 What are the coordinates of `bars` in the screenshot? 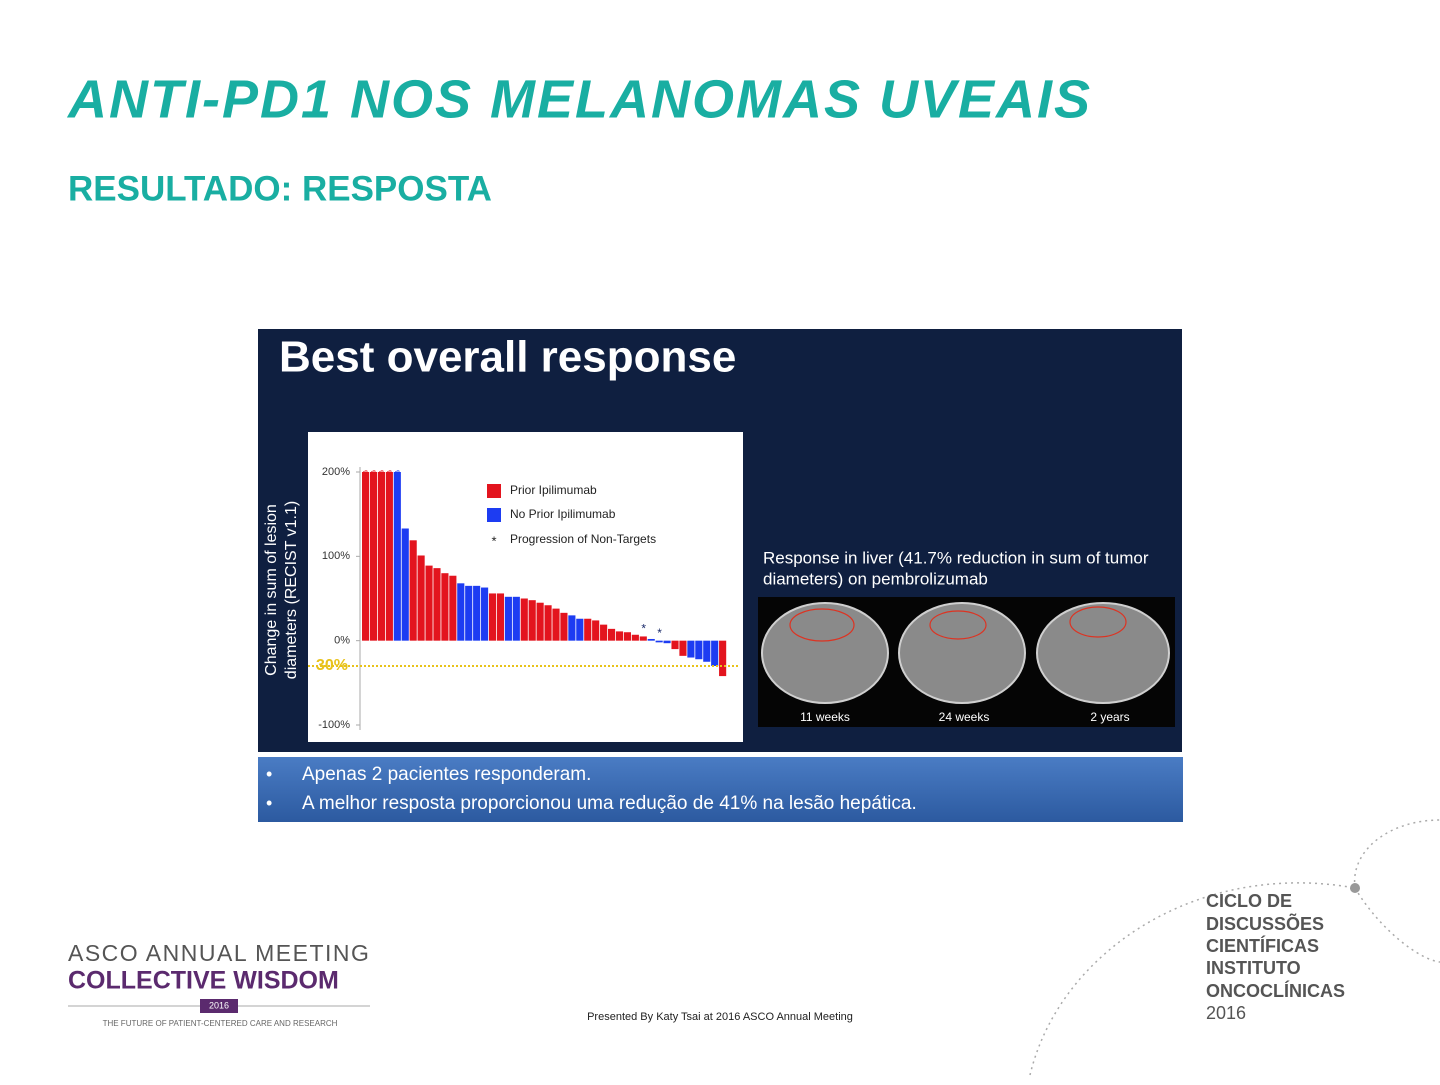 It's located at (544, 574).